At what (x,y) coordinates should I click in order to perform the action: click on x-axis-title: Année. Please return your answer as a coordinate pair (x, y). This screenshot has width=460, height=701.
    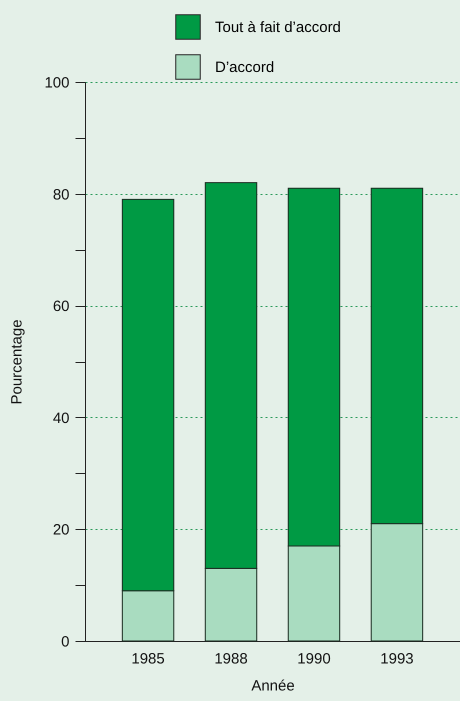
    Looking at the image, I should click on (273, 686).